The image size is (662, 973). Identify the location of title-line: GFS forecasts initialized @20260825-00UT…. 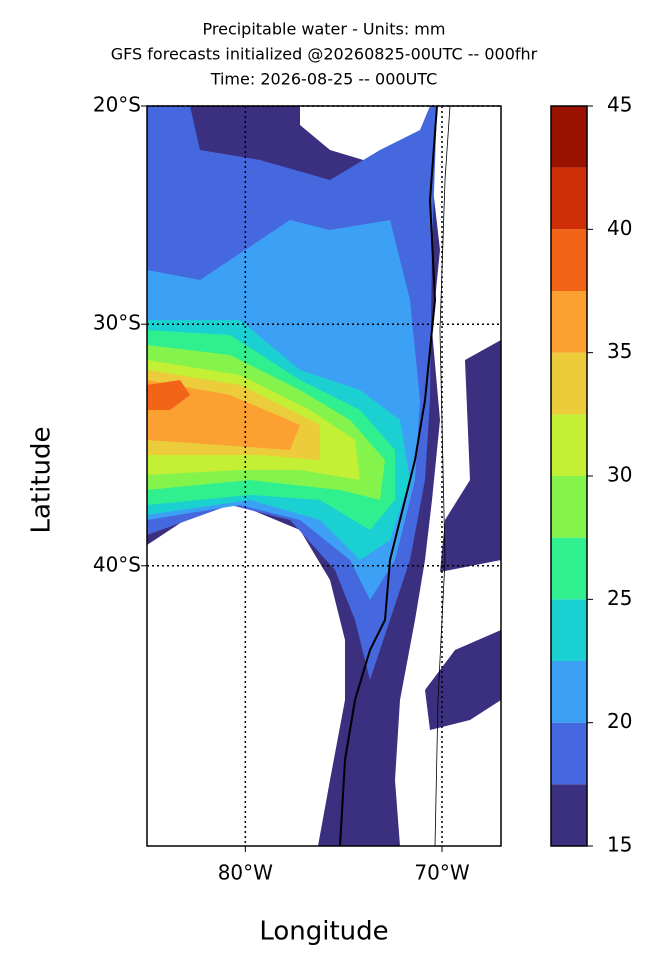
(324, 54).